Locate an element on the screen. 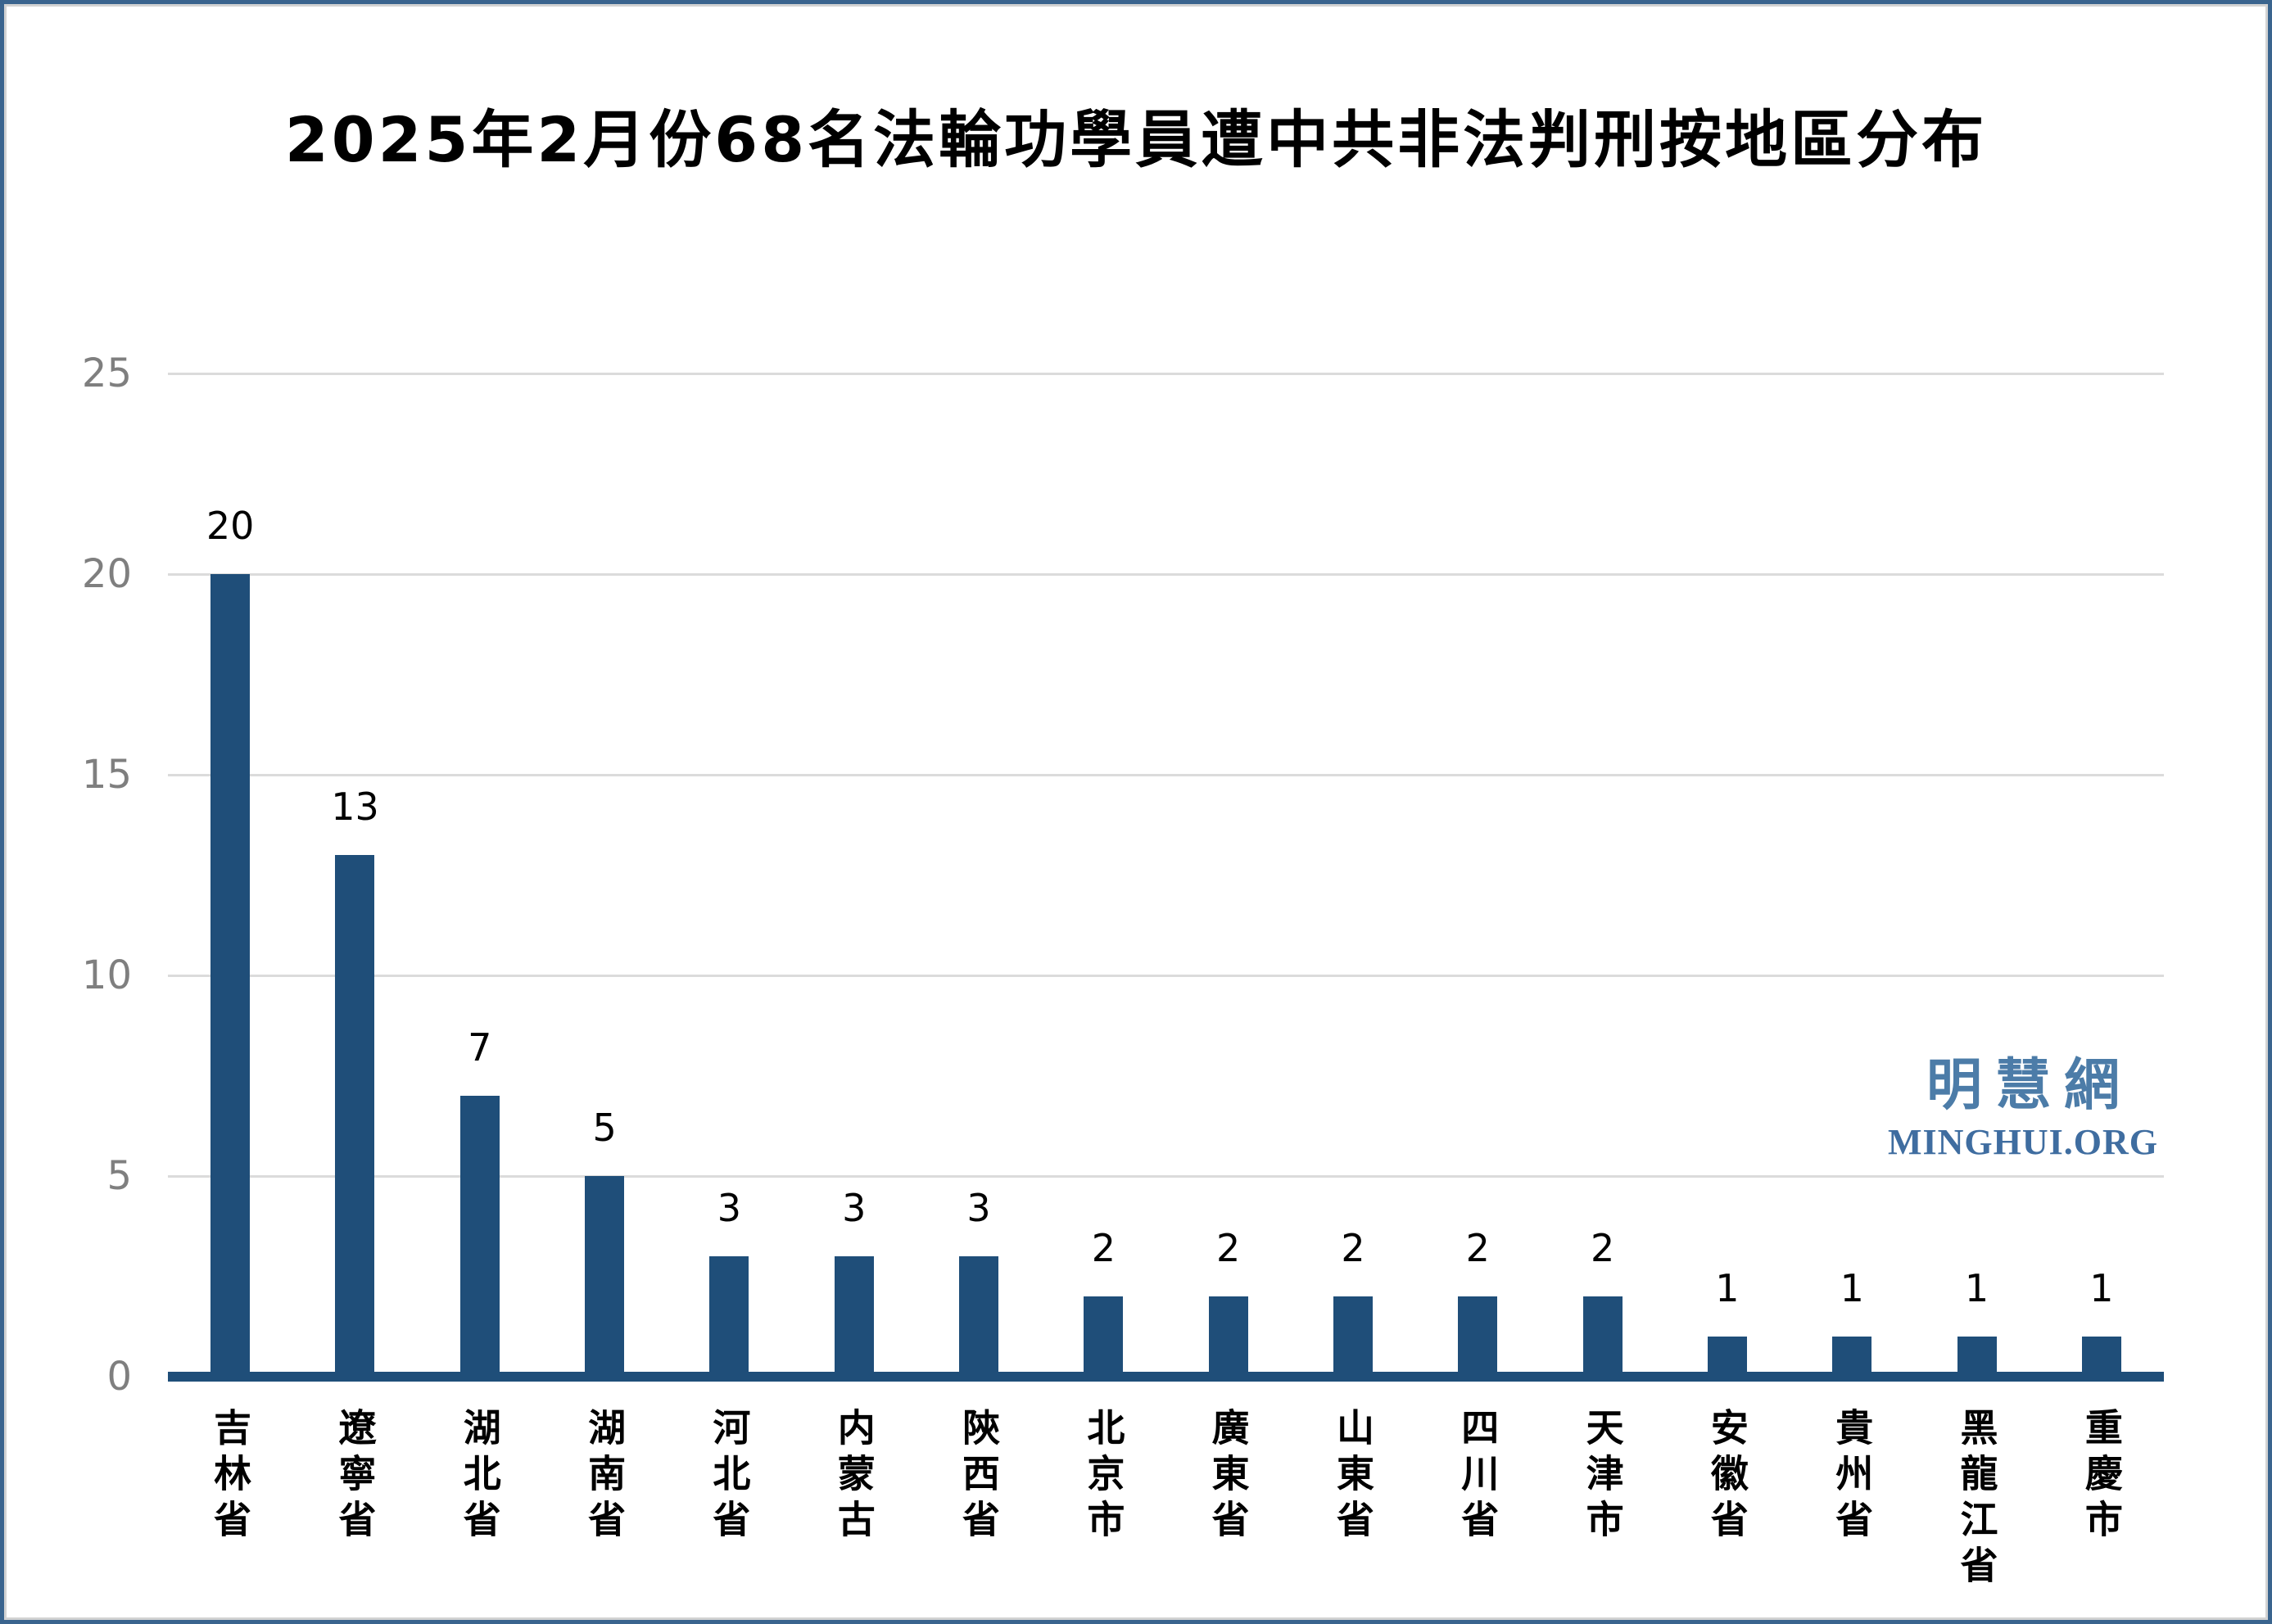  x-tick-label: 河北省 is located at coordinates (729, 1476).